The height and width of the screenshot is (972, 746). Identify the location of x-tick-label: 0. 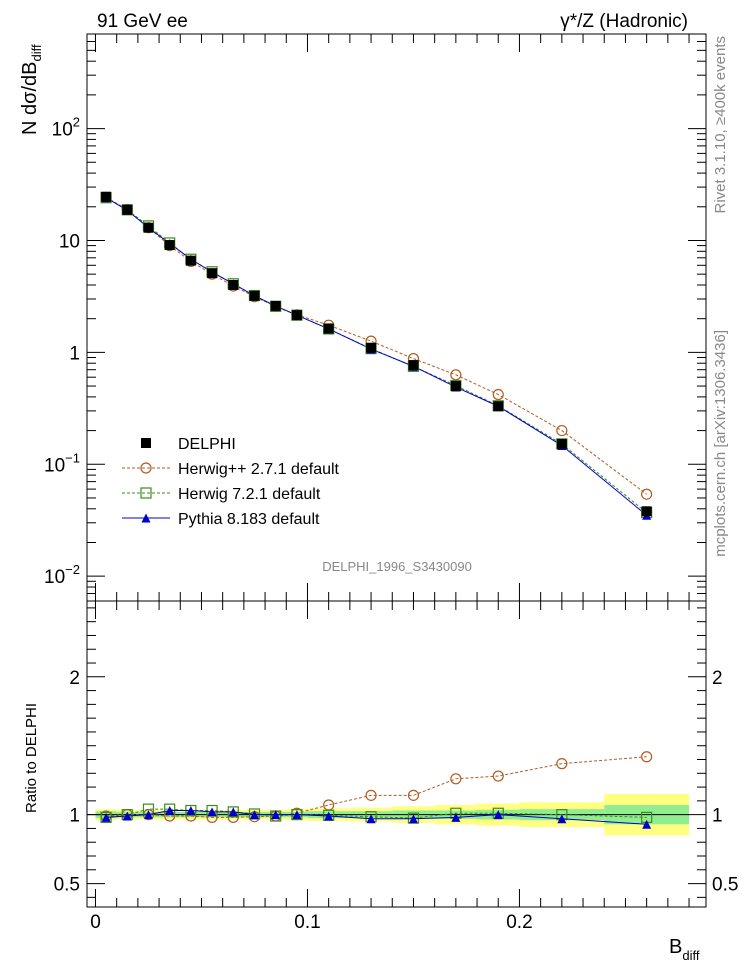
(95, 922).